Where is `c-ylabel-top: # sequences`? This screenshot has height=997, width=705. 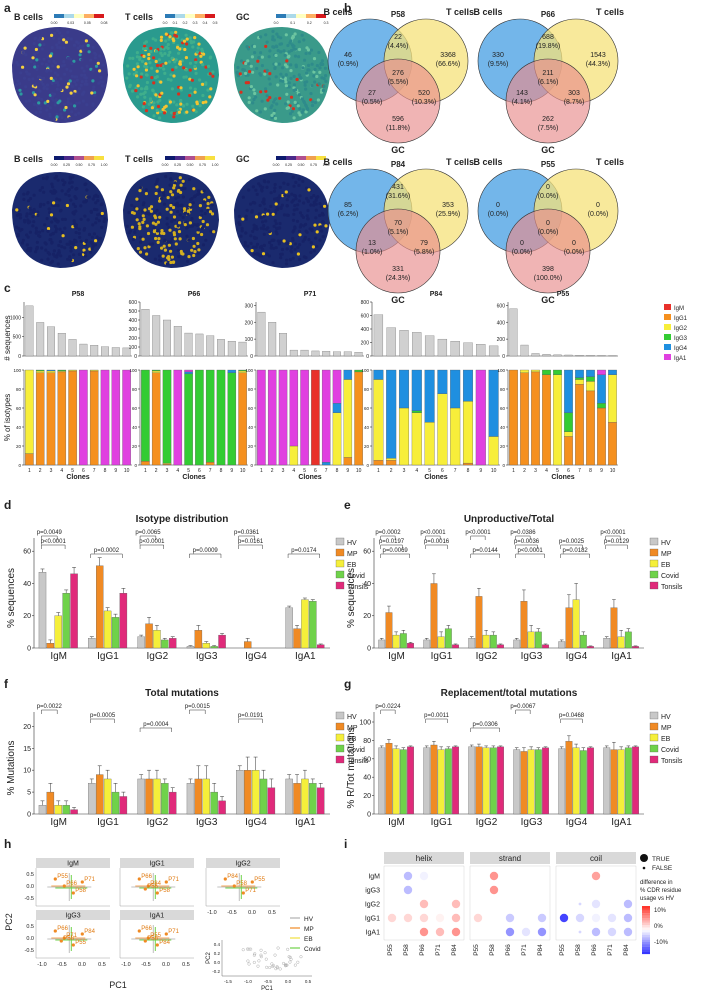
c-ylabel-top: # sequences is located at coordinates (7, 337).